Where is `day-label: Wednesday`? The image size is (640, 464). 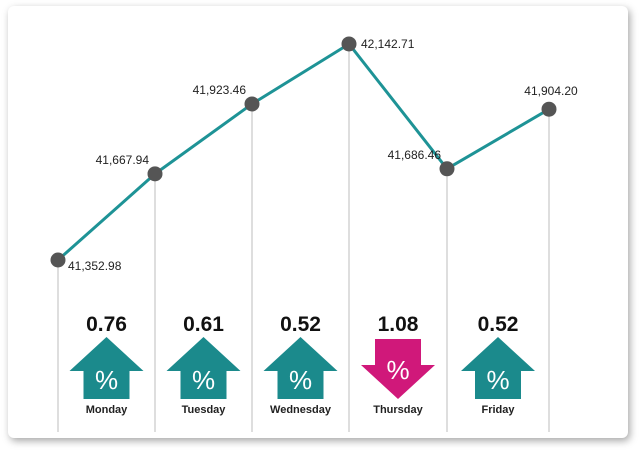 day-label: Wednesday is located at coordinates (301, 410).